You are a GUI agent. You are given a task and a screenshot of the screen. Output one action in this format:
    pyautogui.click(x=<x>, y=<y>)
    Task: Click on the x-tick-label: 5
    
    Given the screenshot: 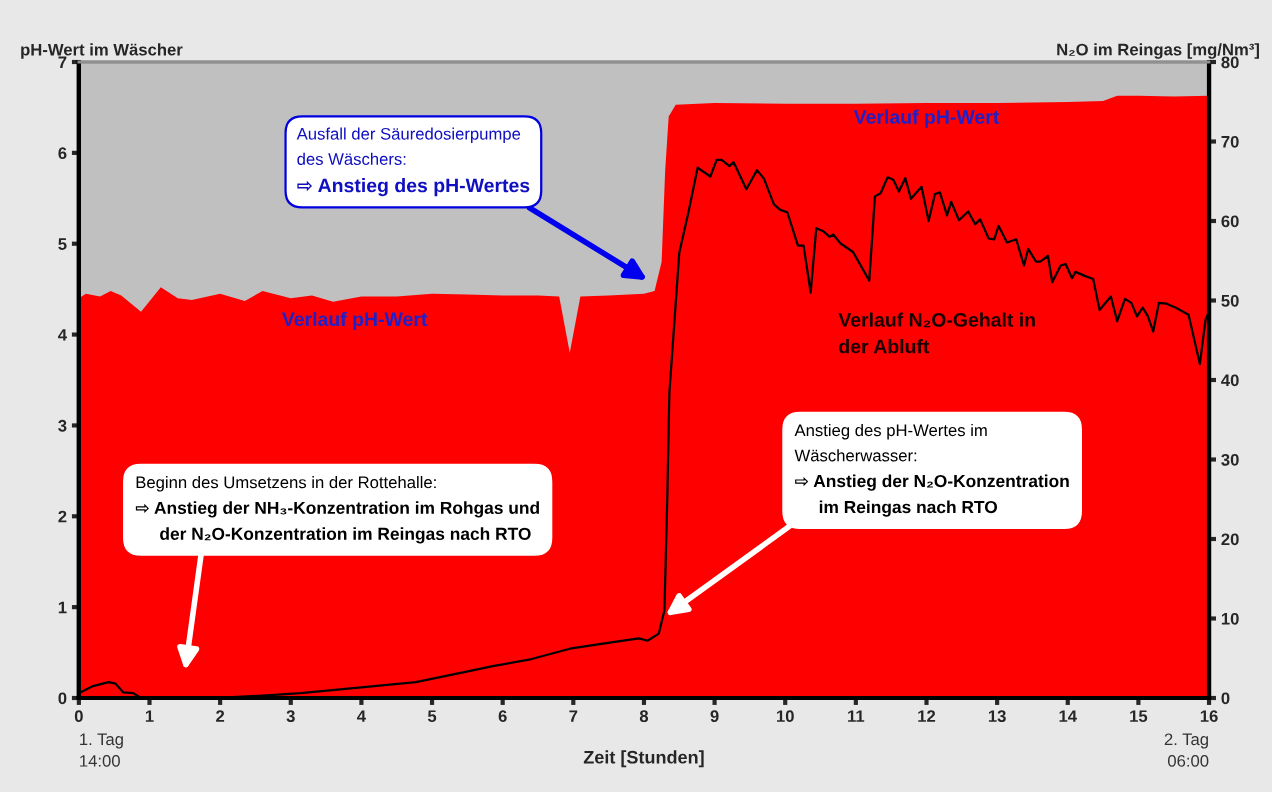 What is the action you would take?
    pyautogui.click(x=432, y=716)
    